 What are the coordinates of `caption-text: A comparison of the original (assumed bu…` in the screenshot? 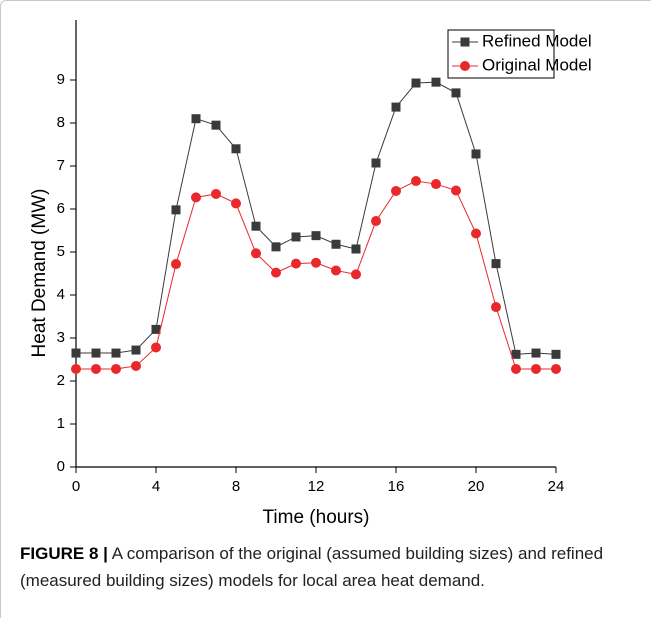 It's located at (312, 567).